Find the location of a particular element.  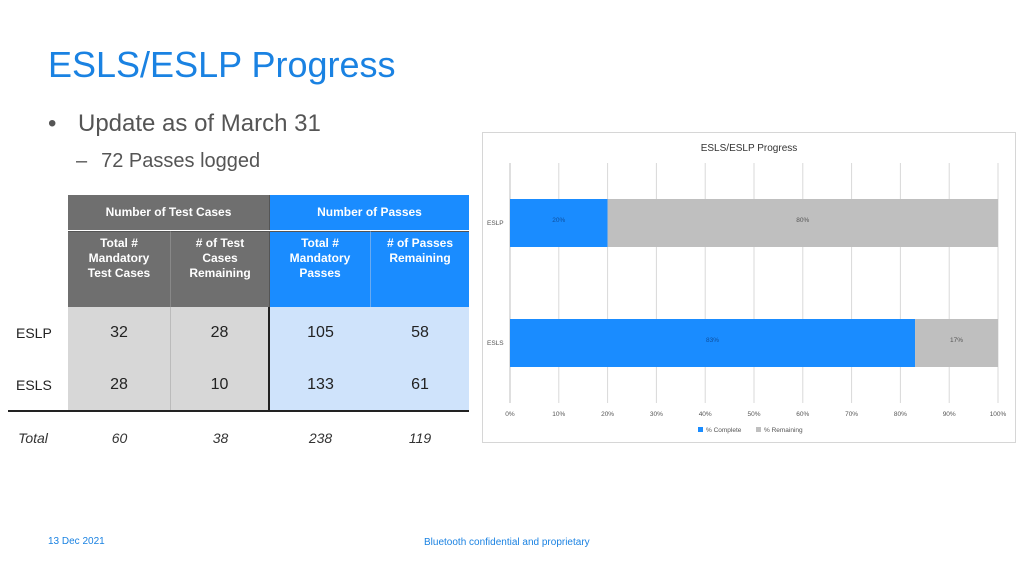

table-cell: 58 is located at coordinates (420, 333).